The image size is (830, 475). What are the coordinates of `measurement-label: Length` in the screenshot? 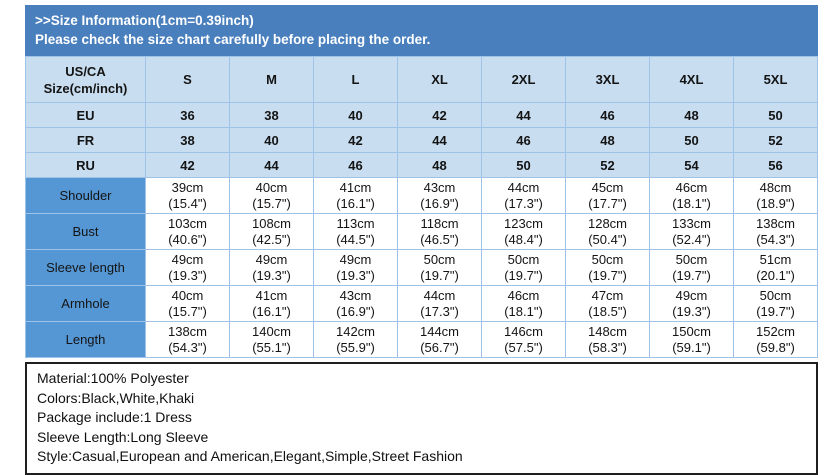 It's located at (85, 339).